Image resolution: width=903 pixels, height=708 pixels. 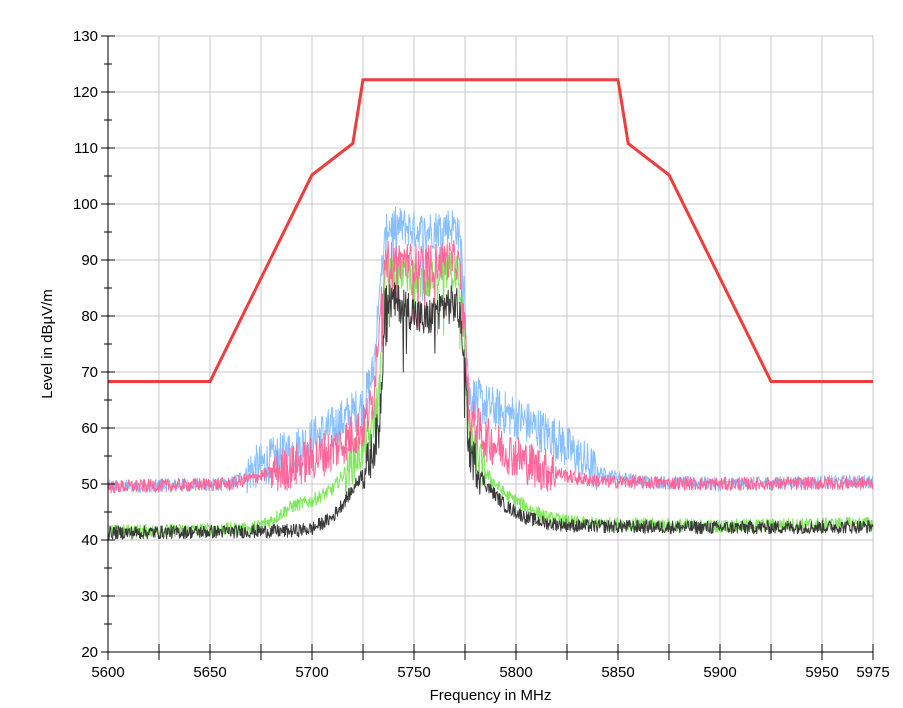 I want to click on x-tick-label: 5650, so click(x=209, y=672).